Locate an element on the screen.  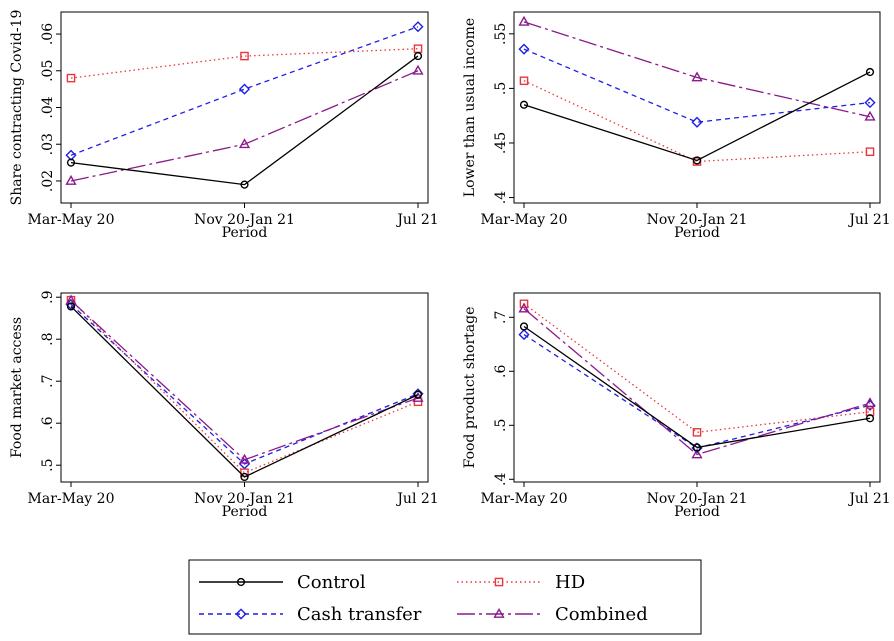
legend-label-cash-transfer: Cash transfer is located at coordinates (359, 614).